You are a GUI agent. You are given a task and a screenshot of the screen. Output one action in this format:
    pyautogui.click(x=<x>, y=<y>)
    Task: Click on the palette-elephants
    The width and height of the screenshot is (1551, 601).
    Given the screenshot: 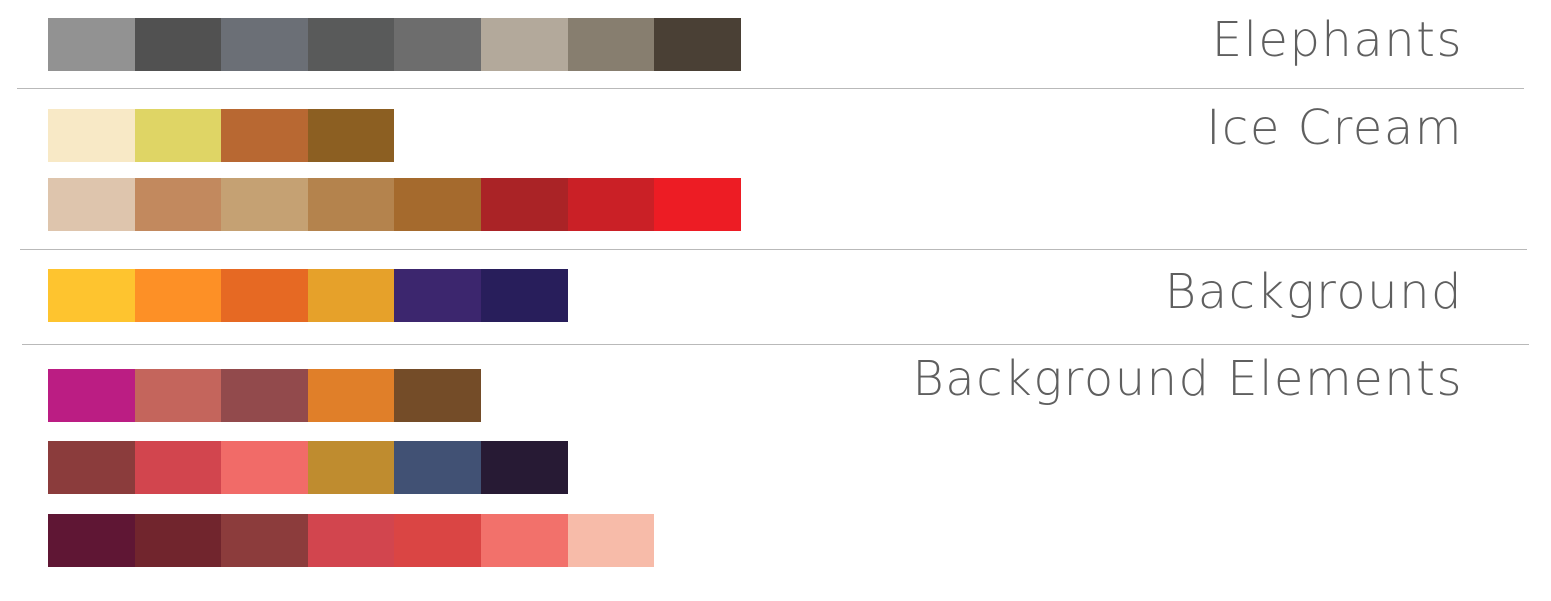 What is the action you would take?
    pyautogui.click(x=394, y=44)
    